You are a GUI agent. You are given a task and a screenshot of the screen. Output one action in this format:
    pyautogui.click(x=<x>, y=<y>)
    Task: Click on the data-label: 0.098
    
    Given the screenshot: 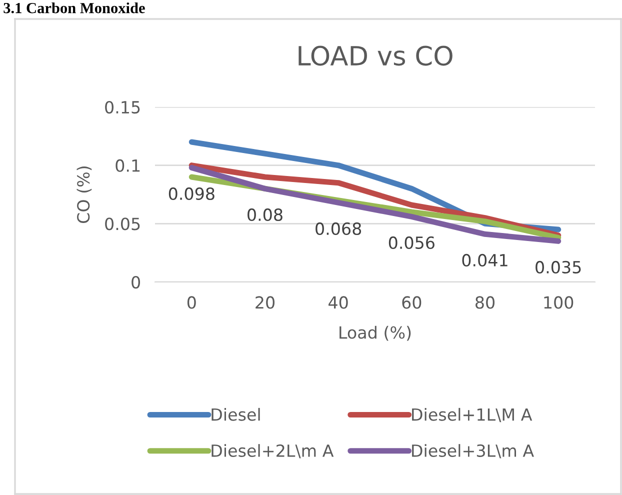 What is the action you would take?
    pyautogui.click(x=191, y=193)
    